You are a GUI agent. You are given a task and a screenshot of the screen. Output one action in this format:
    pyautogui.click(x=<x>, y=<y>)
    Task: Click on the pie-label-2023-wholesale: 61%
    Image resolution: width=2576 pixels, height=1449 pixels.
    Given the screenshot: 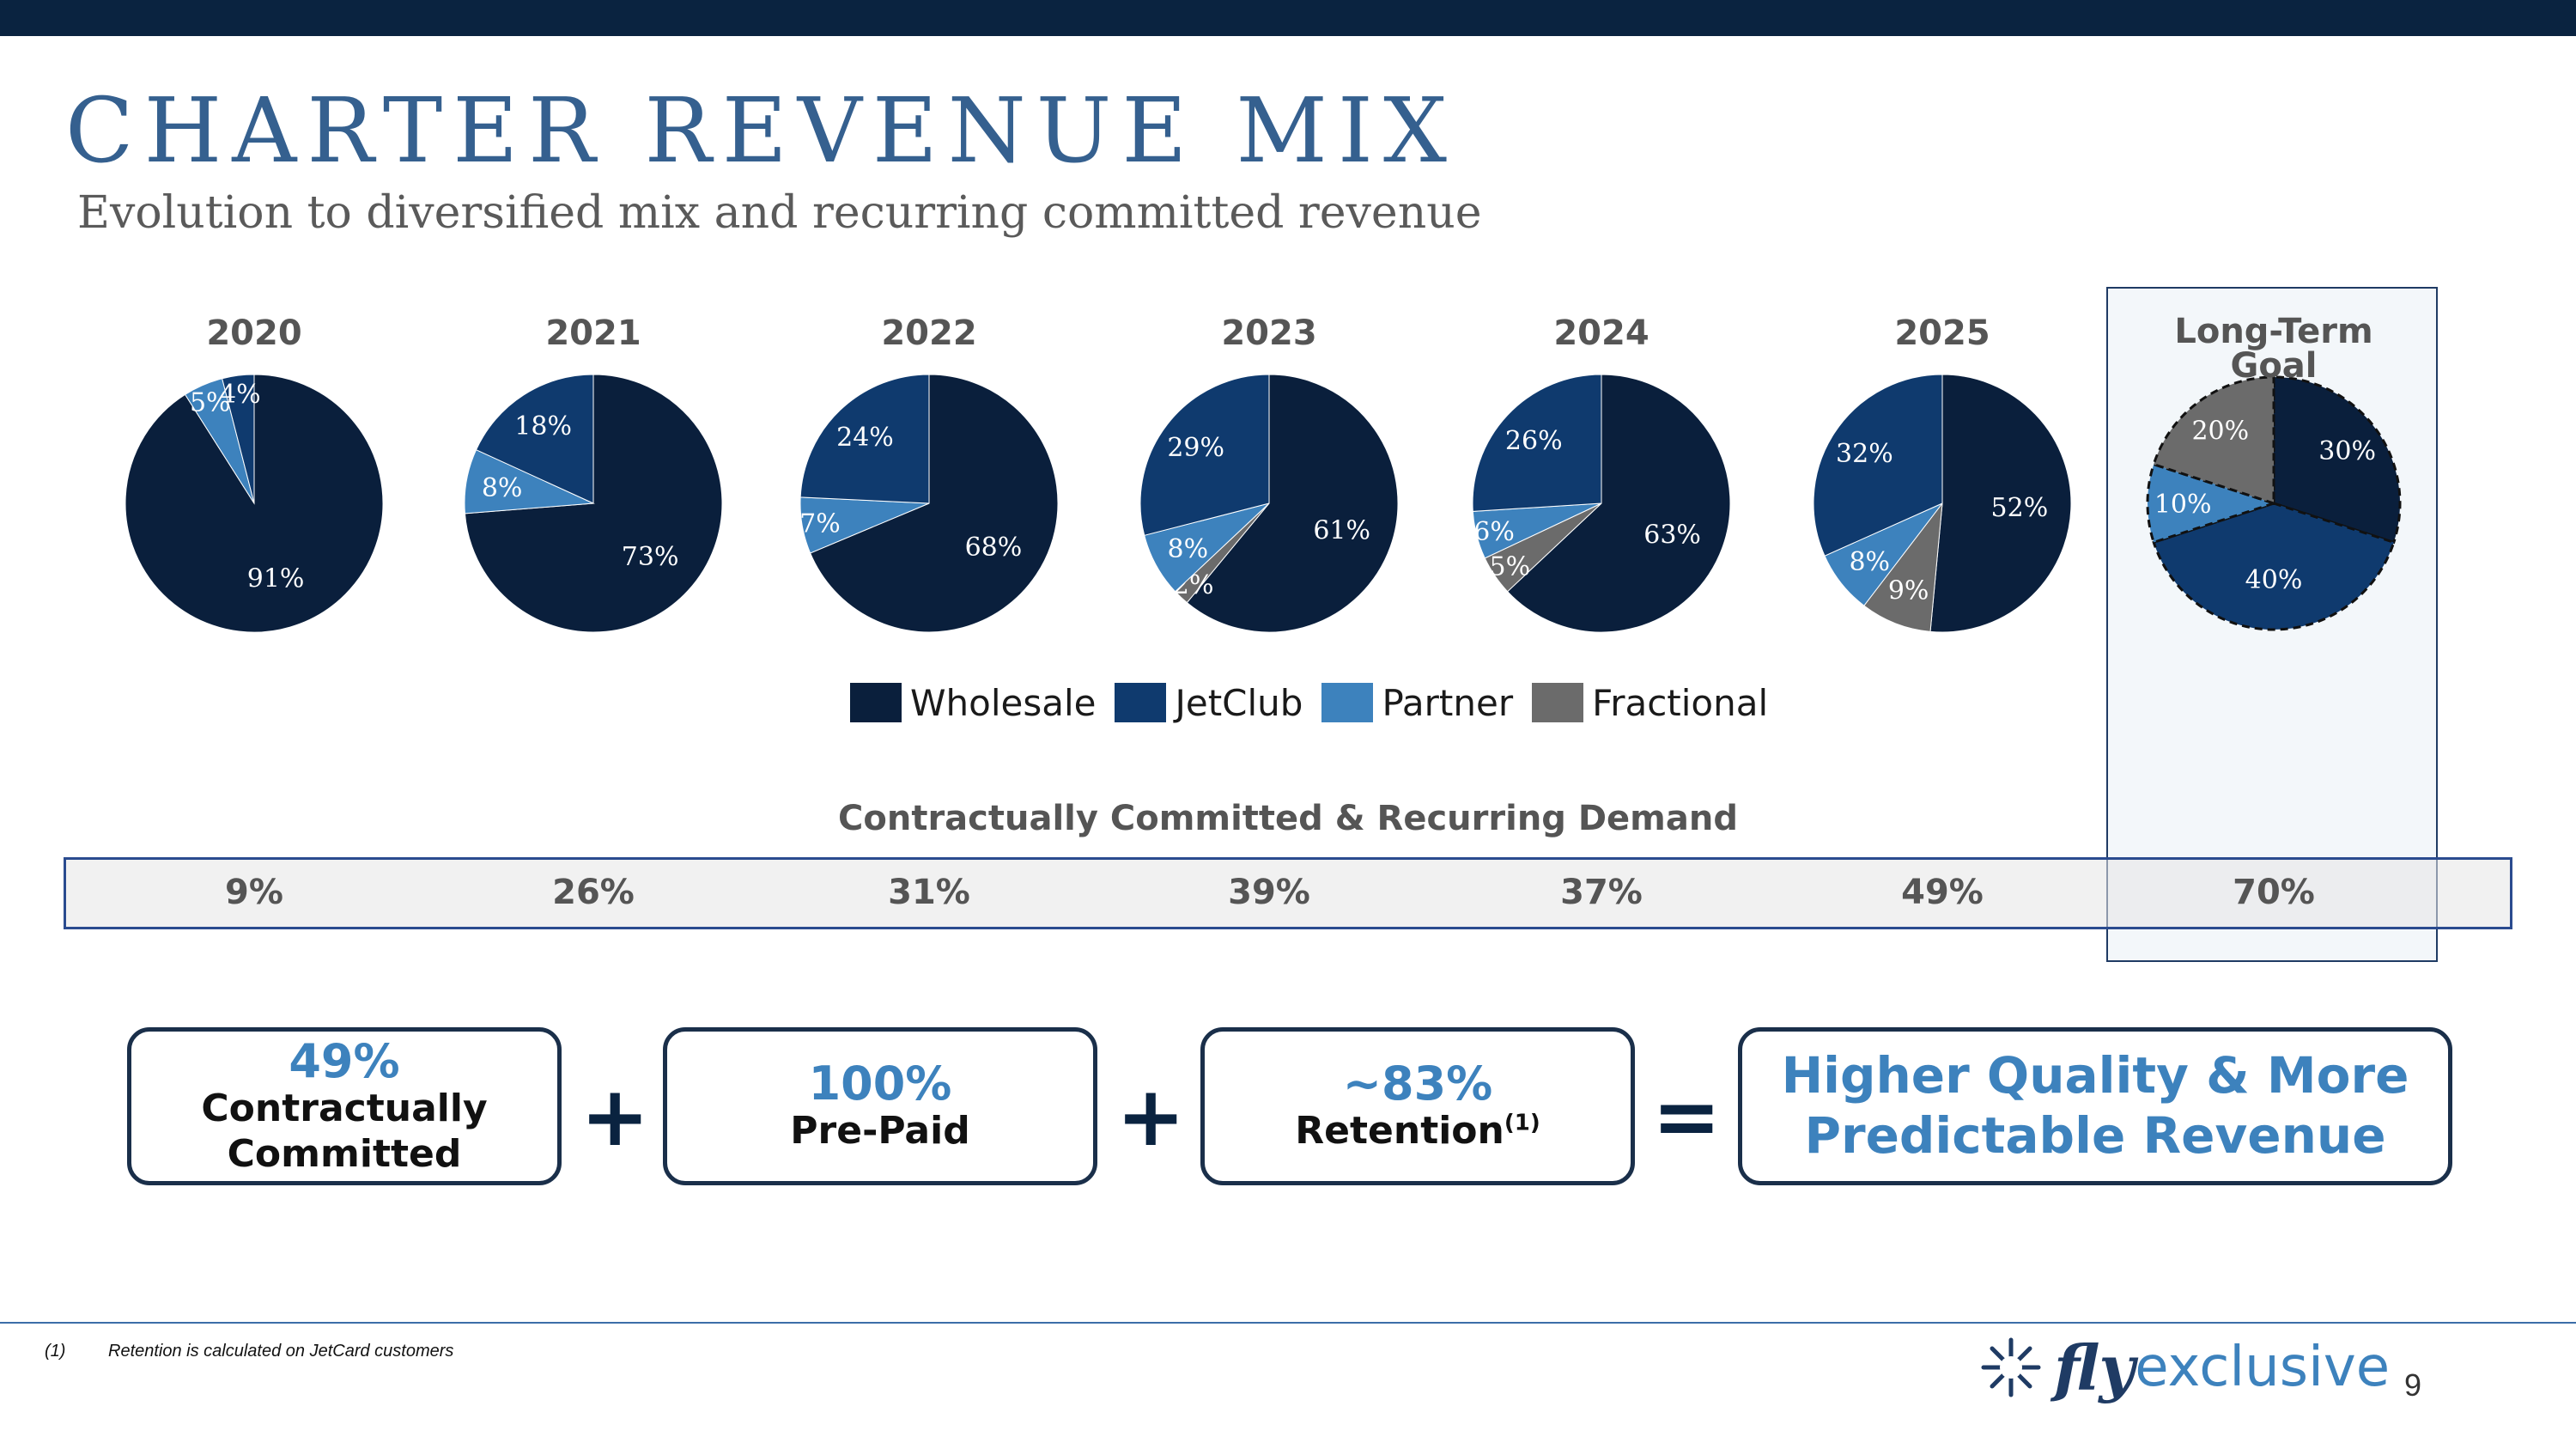 What is the action you would take?
    pyautogui.click(x=1341, y=530)
    